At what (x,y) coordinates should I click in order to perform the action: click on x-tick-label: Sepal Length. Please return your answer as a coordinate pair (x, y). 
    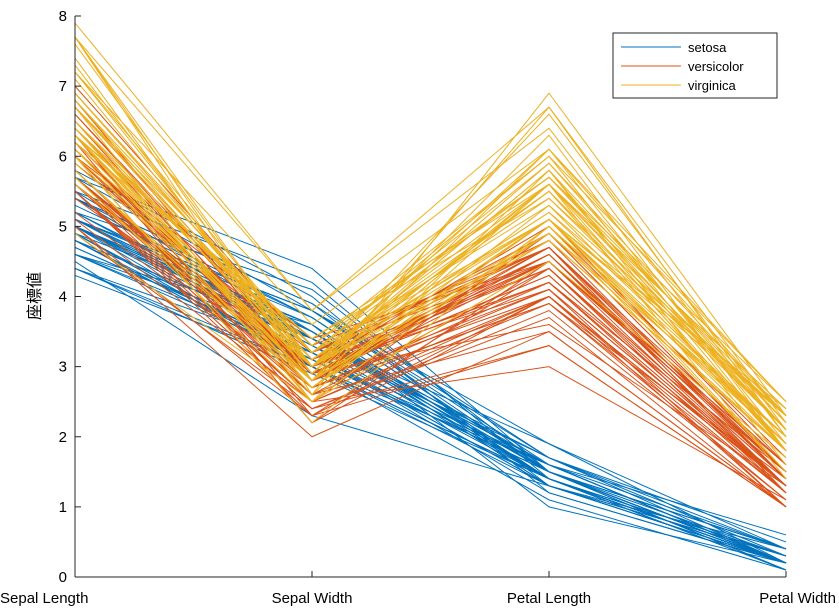
    Looking at the image, I should click on (44, 598).